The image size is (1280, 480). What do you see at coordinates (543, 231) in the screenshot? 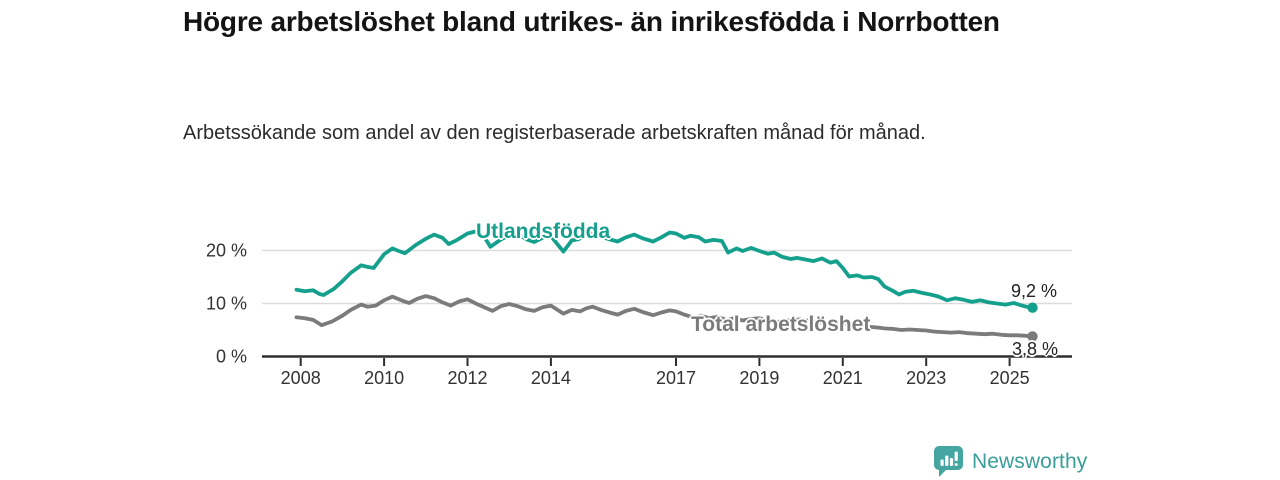
I see `series-label-utlandsfodda: Utlandsfödda` at bounding box center [543, 231].